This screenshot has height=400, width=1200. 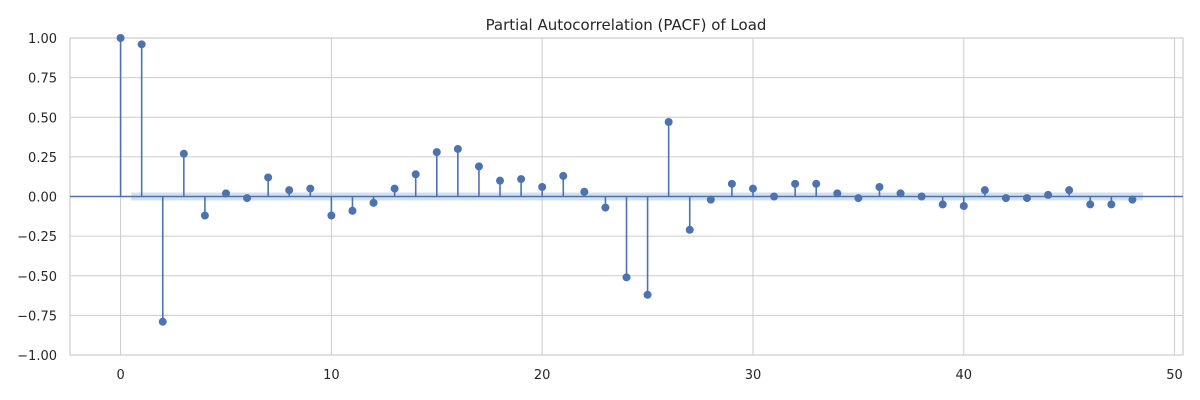 What do you see at coordinates (963, 375) in the screenshot?
I see `x-tick-label: 40` at bounding box center [963, 375].